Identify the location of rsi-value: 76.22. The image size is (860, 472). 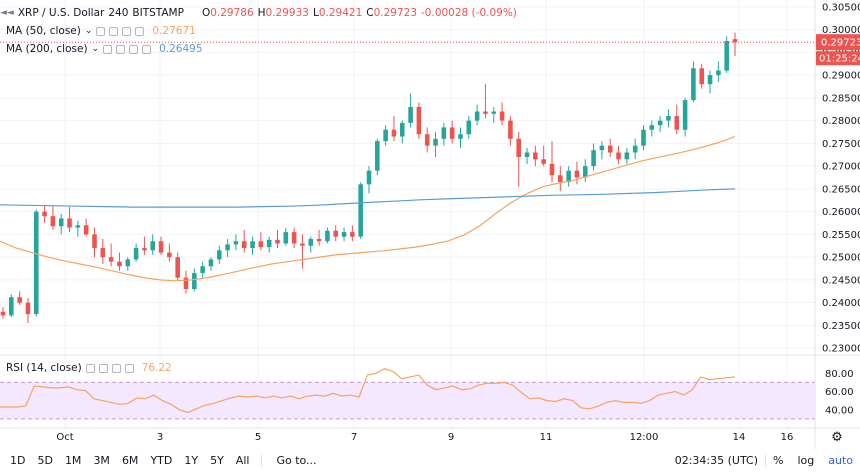
(156, 368).